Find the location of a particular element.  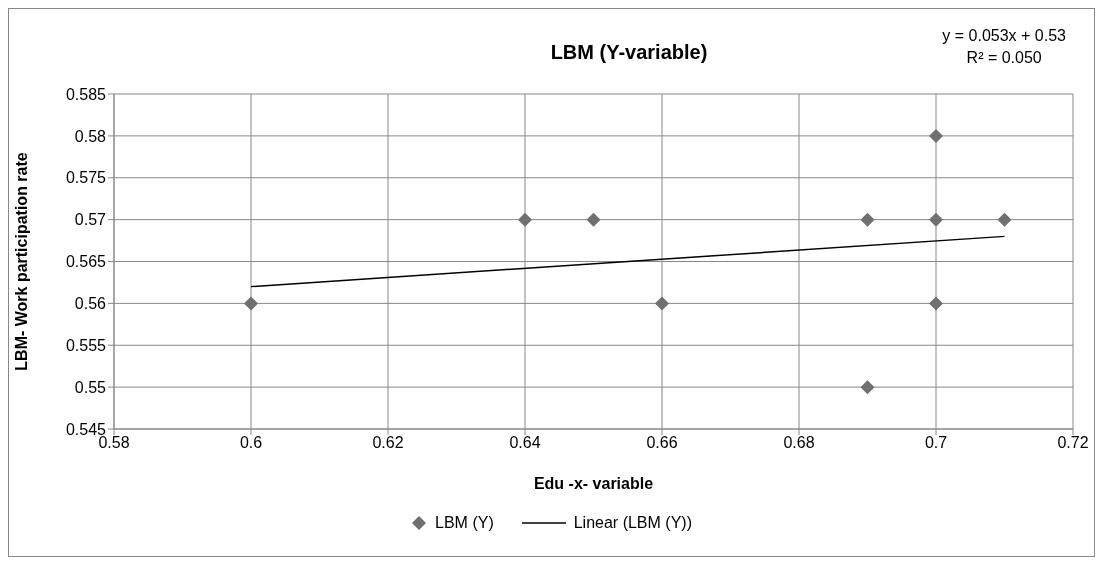

y-tick-label: 0.55 is located at coordinates (90, 387).